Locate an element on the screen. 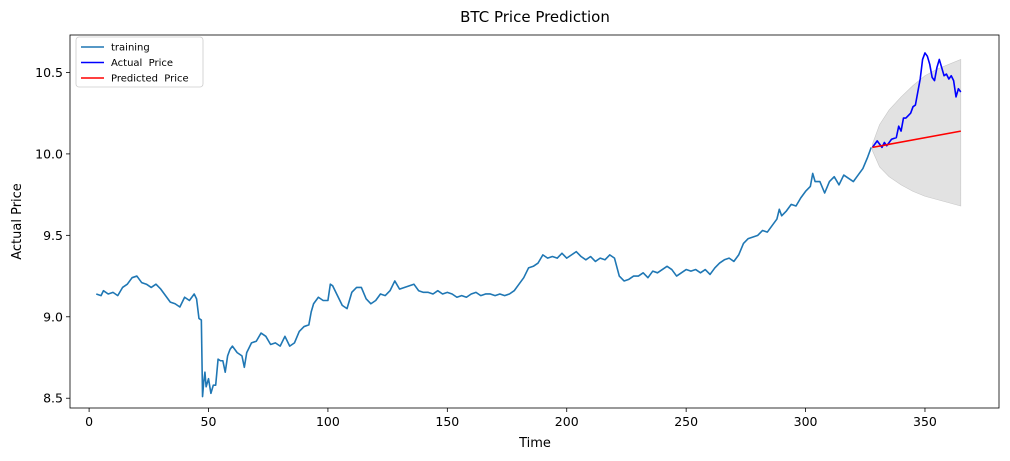 Image resolution: width=1010 pixels, height=461 pixels. chart-title: BTC Price Prediction is located at coordinates (535, 17).